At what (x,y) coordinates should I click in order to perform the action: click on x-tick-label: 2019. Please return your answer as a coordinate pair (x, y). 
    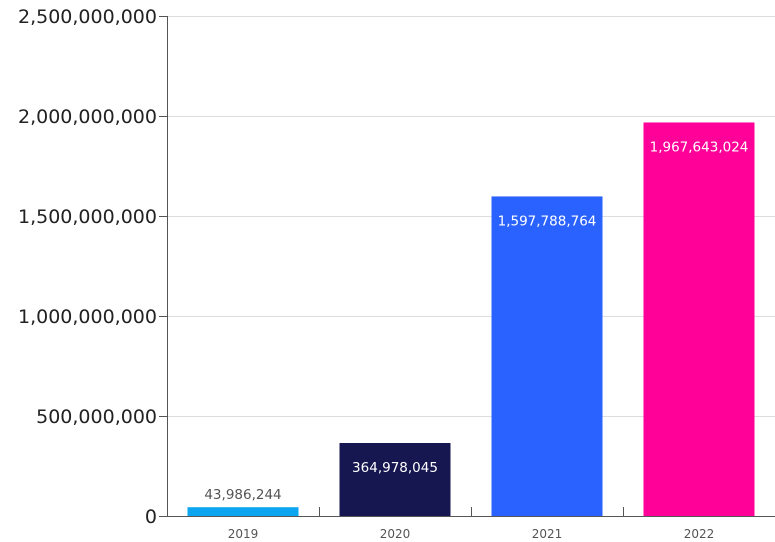
    Looking at the image, I should click on (243, 534).